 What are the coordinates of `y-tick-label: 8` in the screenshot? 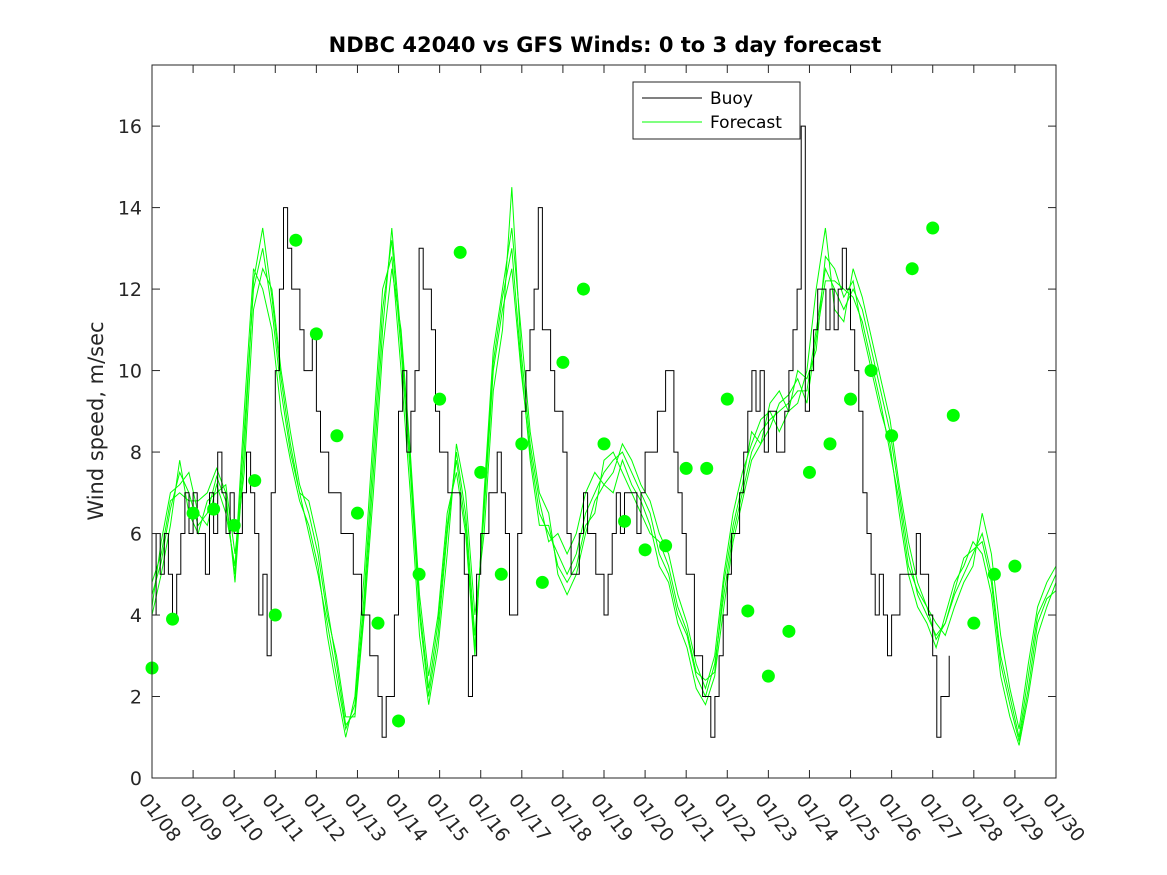 It's located at (136, 453).